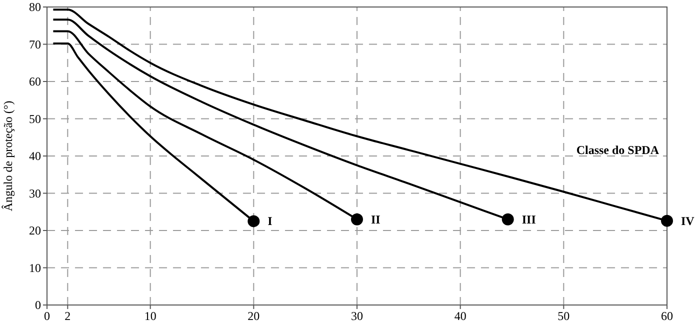 The image size is (699, 325). I want to click on y-tick-label: 80, so click(35, 7).